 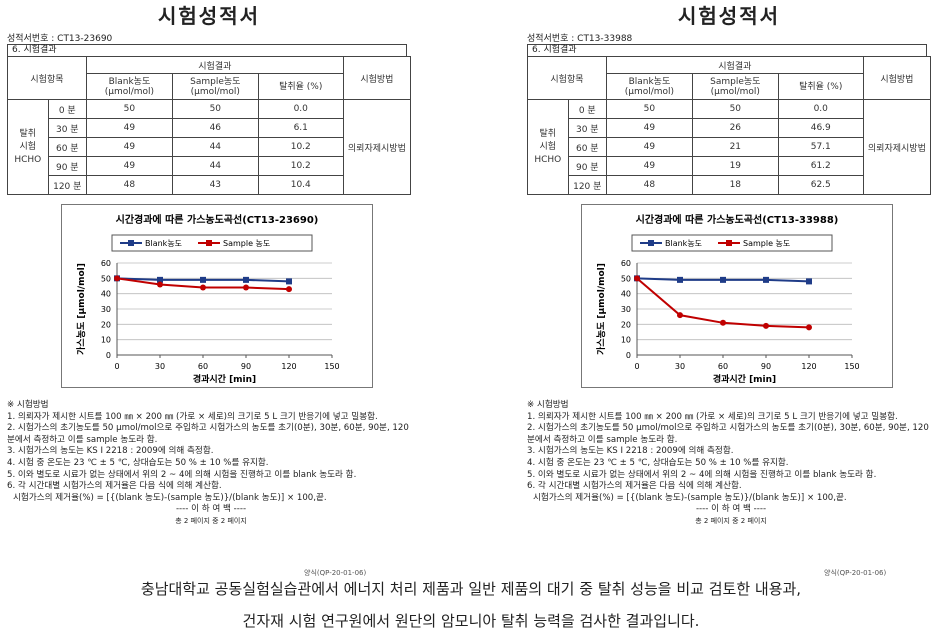 What do you see at coordinates (735, 128) in the screenshot?
I see `value-cell: 26` at bounding box center [735, 128].